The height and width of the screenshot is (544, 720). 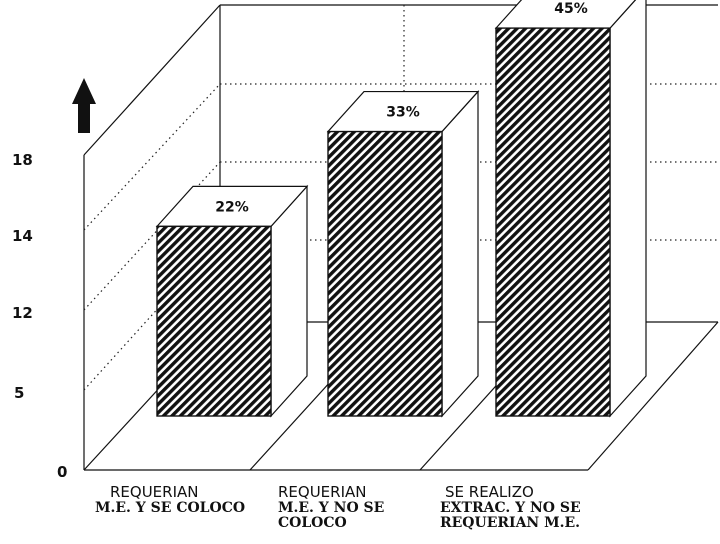 What do you see at coordinates (510, 508) in the screenshot?
I see `category-label: EXTRAC. Y NO SE` at bounding box center [510, 508].